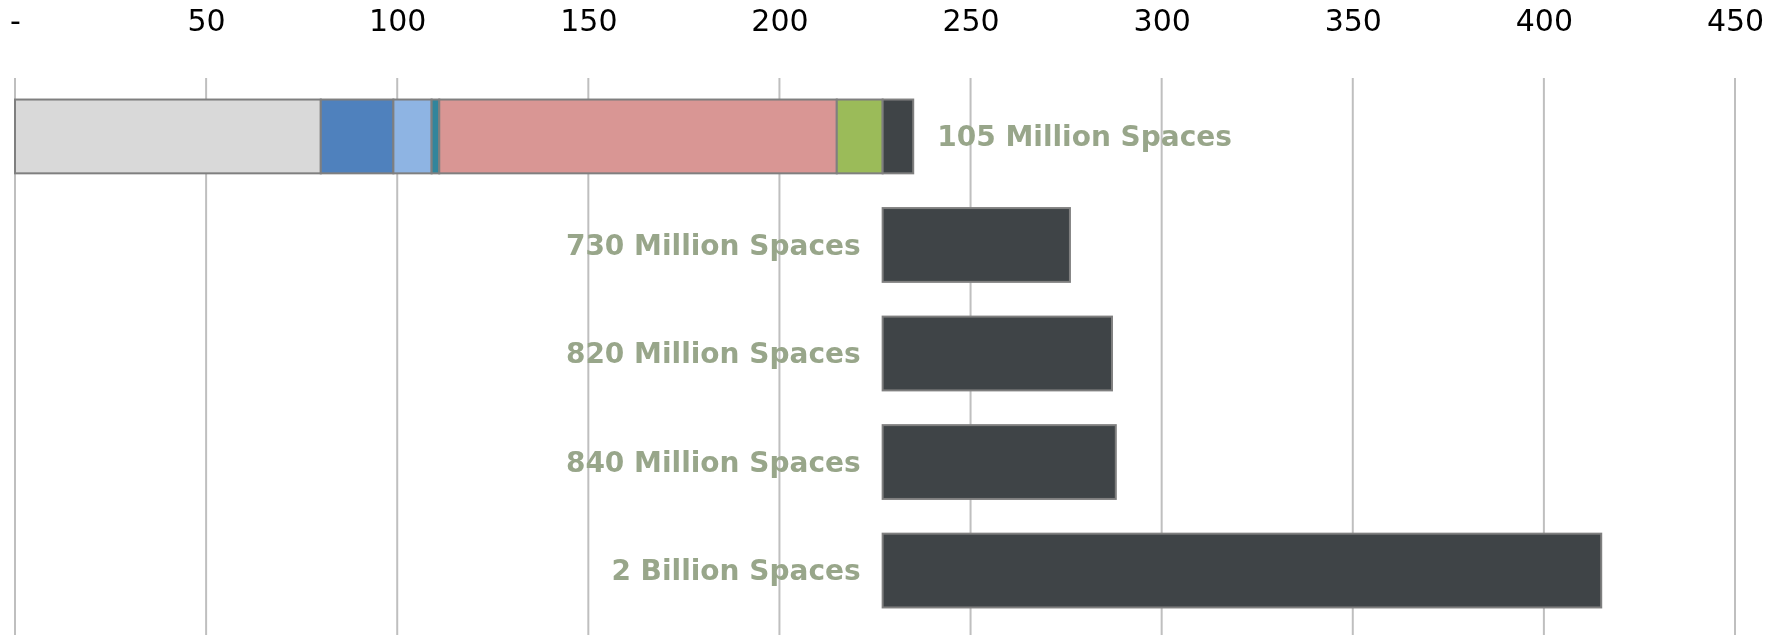 The height and width of the screenshot is (635, 1784). Describe the element at coordinates (1162, 20) in the screenshot. I see `x-tick-label: 300` at that location.